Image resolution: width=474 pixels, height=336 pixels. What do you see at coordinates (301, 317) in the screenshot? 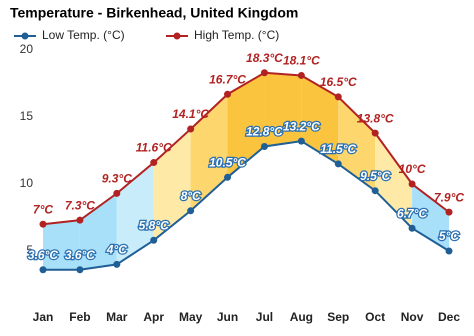
I see `x-tick-label: Aug` at bounding box center [301, 317].